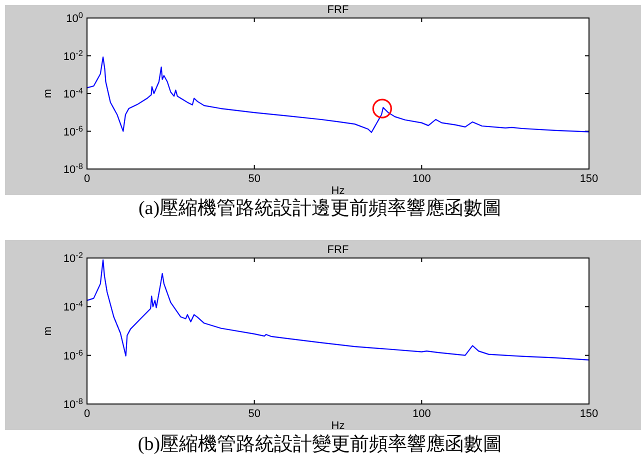  I want to click on y-tick-label: 10$^{0}$, so click(75, 17).